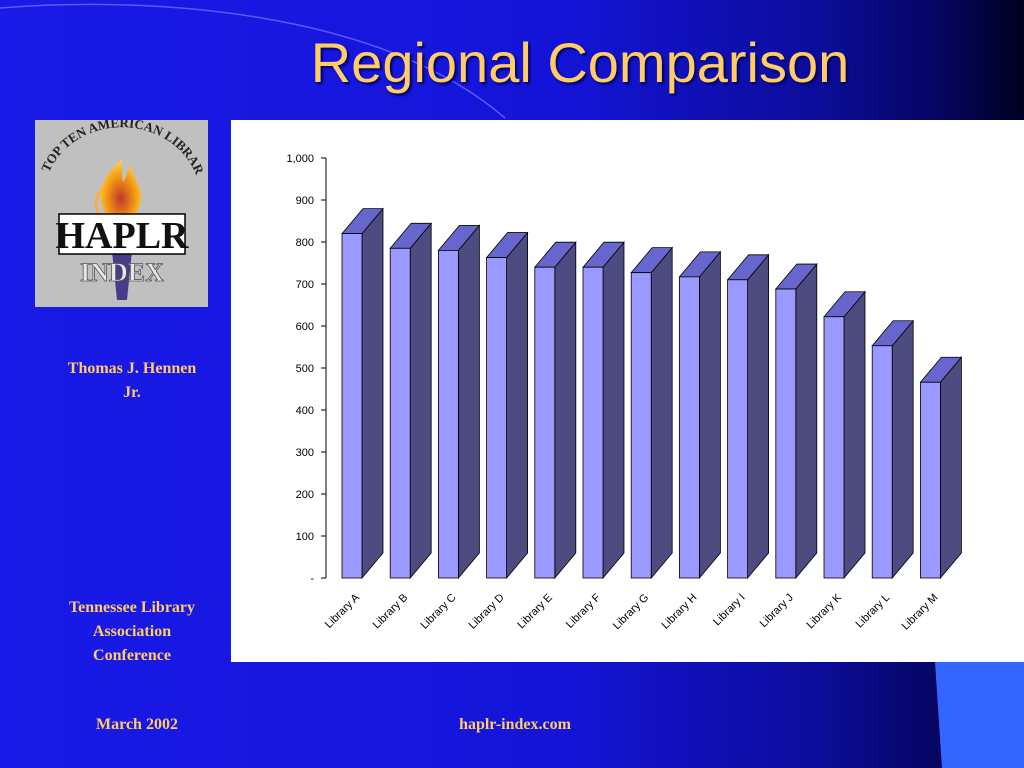 Image resolution: width=1024 pixels, height=768 pixels. Describe the element at coordinates (305, 411) in the screenshot. I see `y-tick-label: 400` at that location.